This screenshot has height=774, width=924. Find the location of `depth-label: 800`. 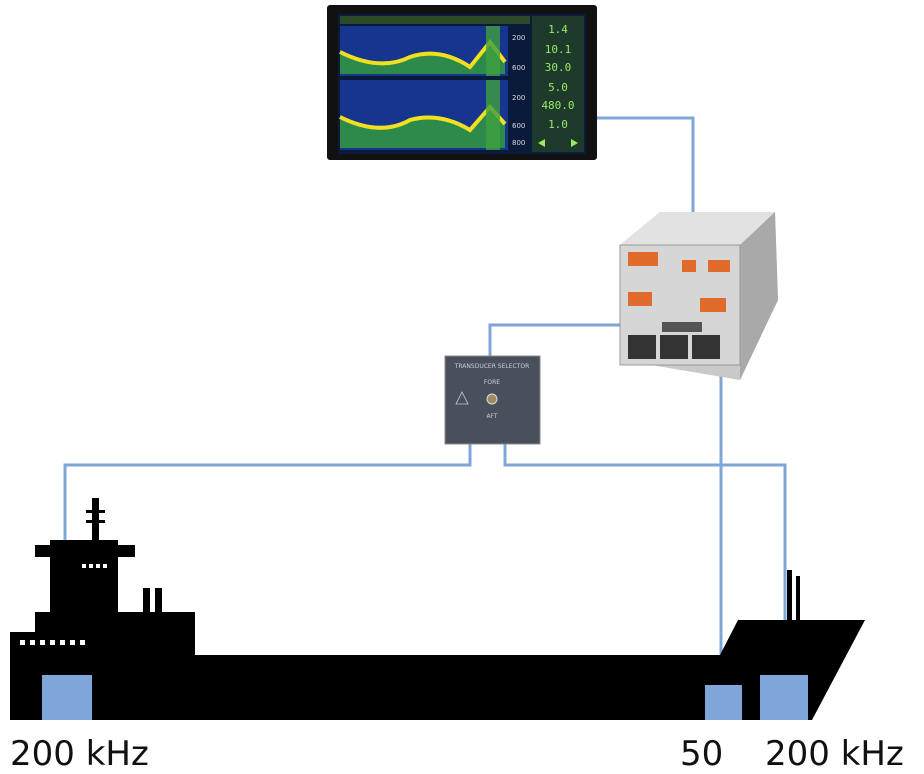

depth-label: 800 is located at coordinates (518, 143).